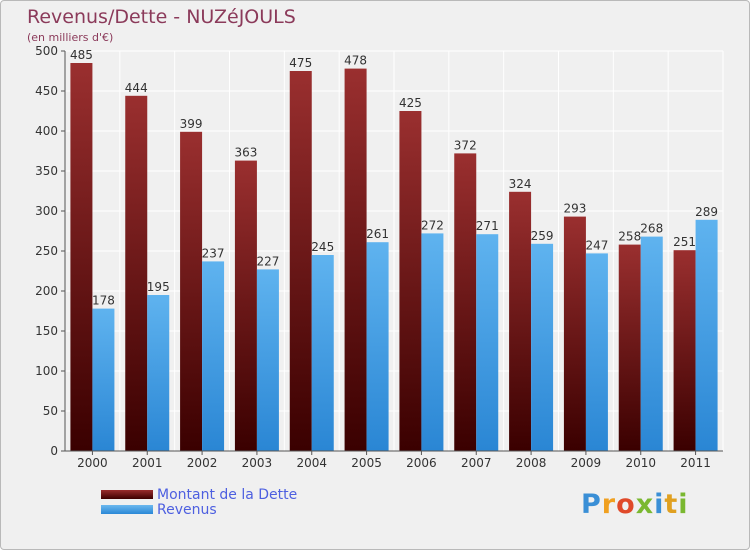 The width and height of the screenshot is (750, 550). I want to click on x-tick-label: 2005, so click(366, 463).